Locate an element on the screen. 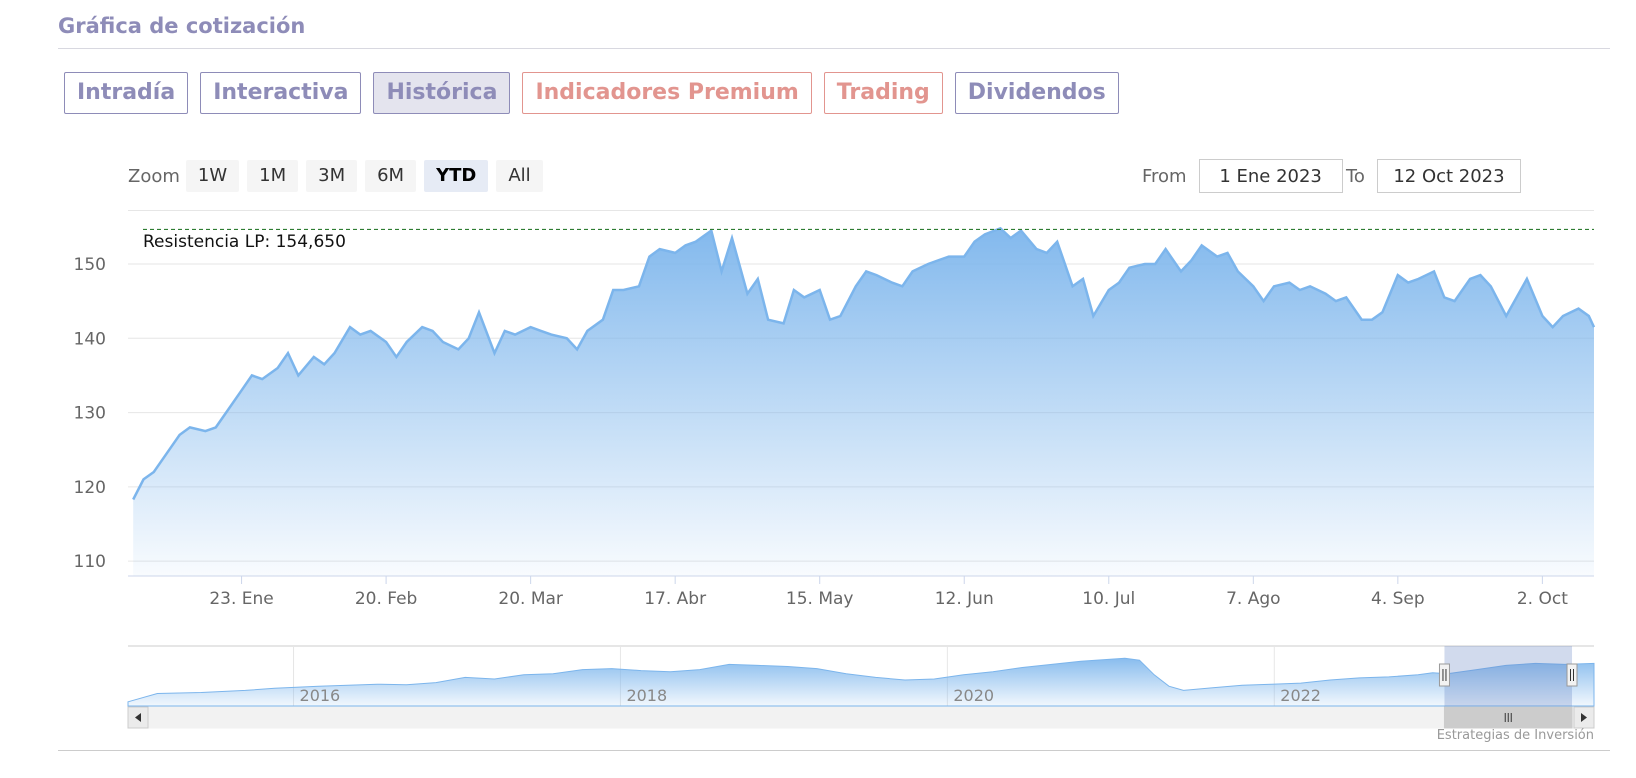  x-tick-label: 23. Ene is located at coordinates (241, 599).